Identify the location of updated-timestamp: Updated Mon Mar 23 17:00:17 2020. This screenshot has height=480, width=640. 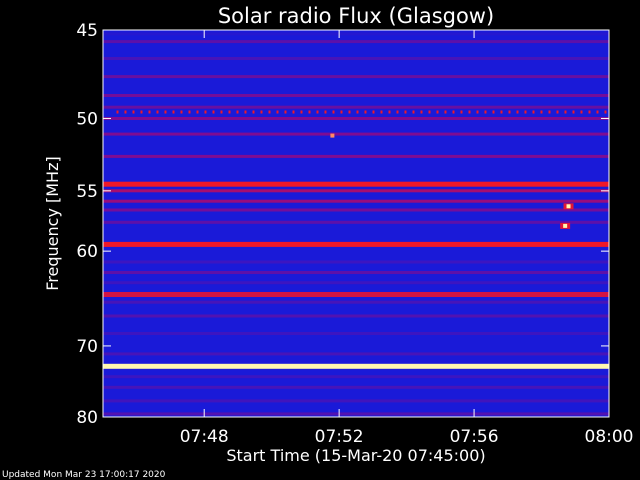
(84, 475).